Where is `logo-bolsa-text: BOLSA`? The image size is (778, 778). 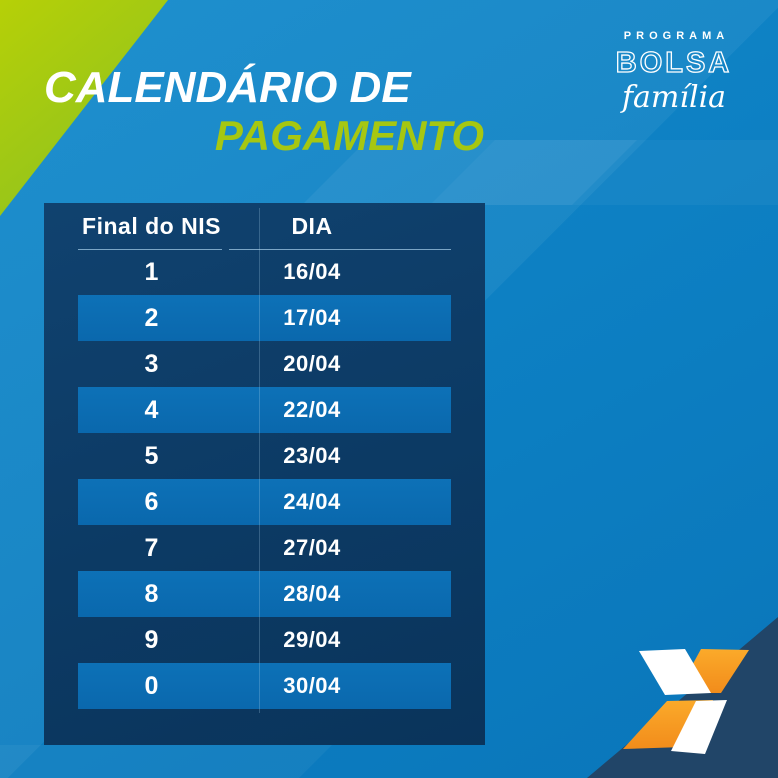 logo-bolsa-text: BOLSA is located at coordinates (674, 62).